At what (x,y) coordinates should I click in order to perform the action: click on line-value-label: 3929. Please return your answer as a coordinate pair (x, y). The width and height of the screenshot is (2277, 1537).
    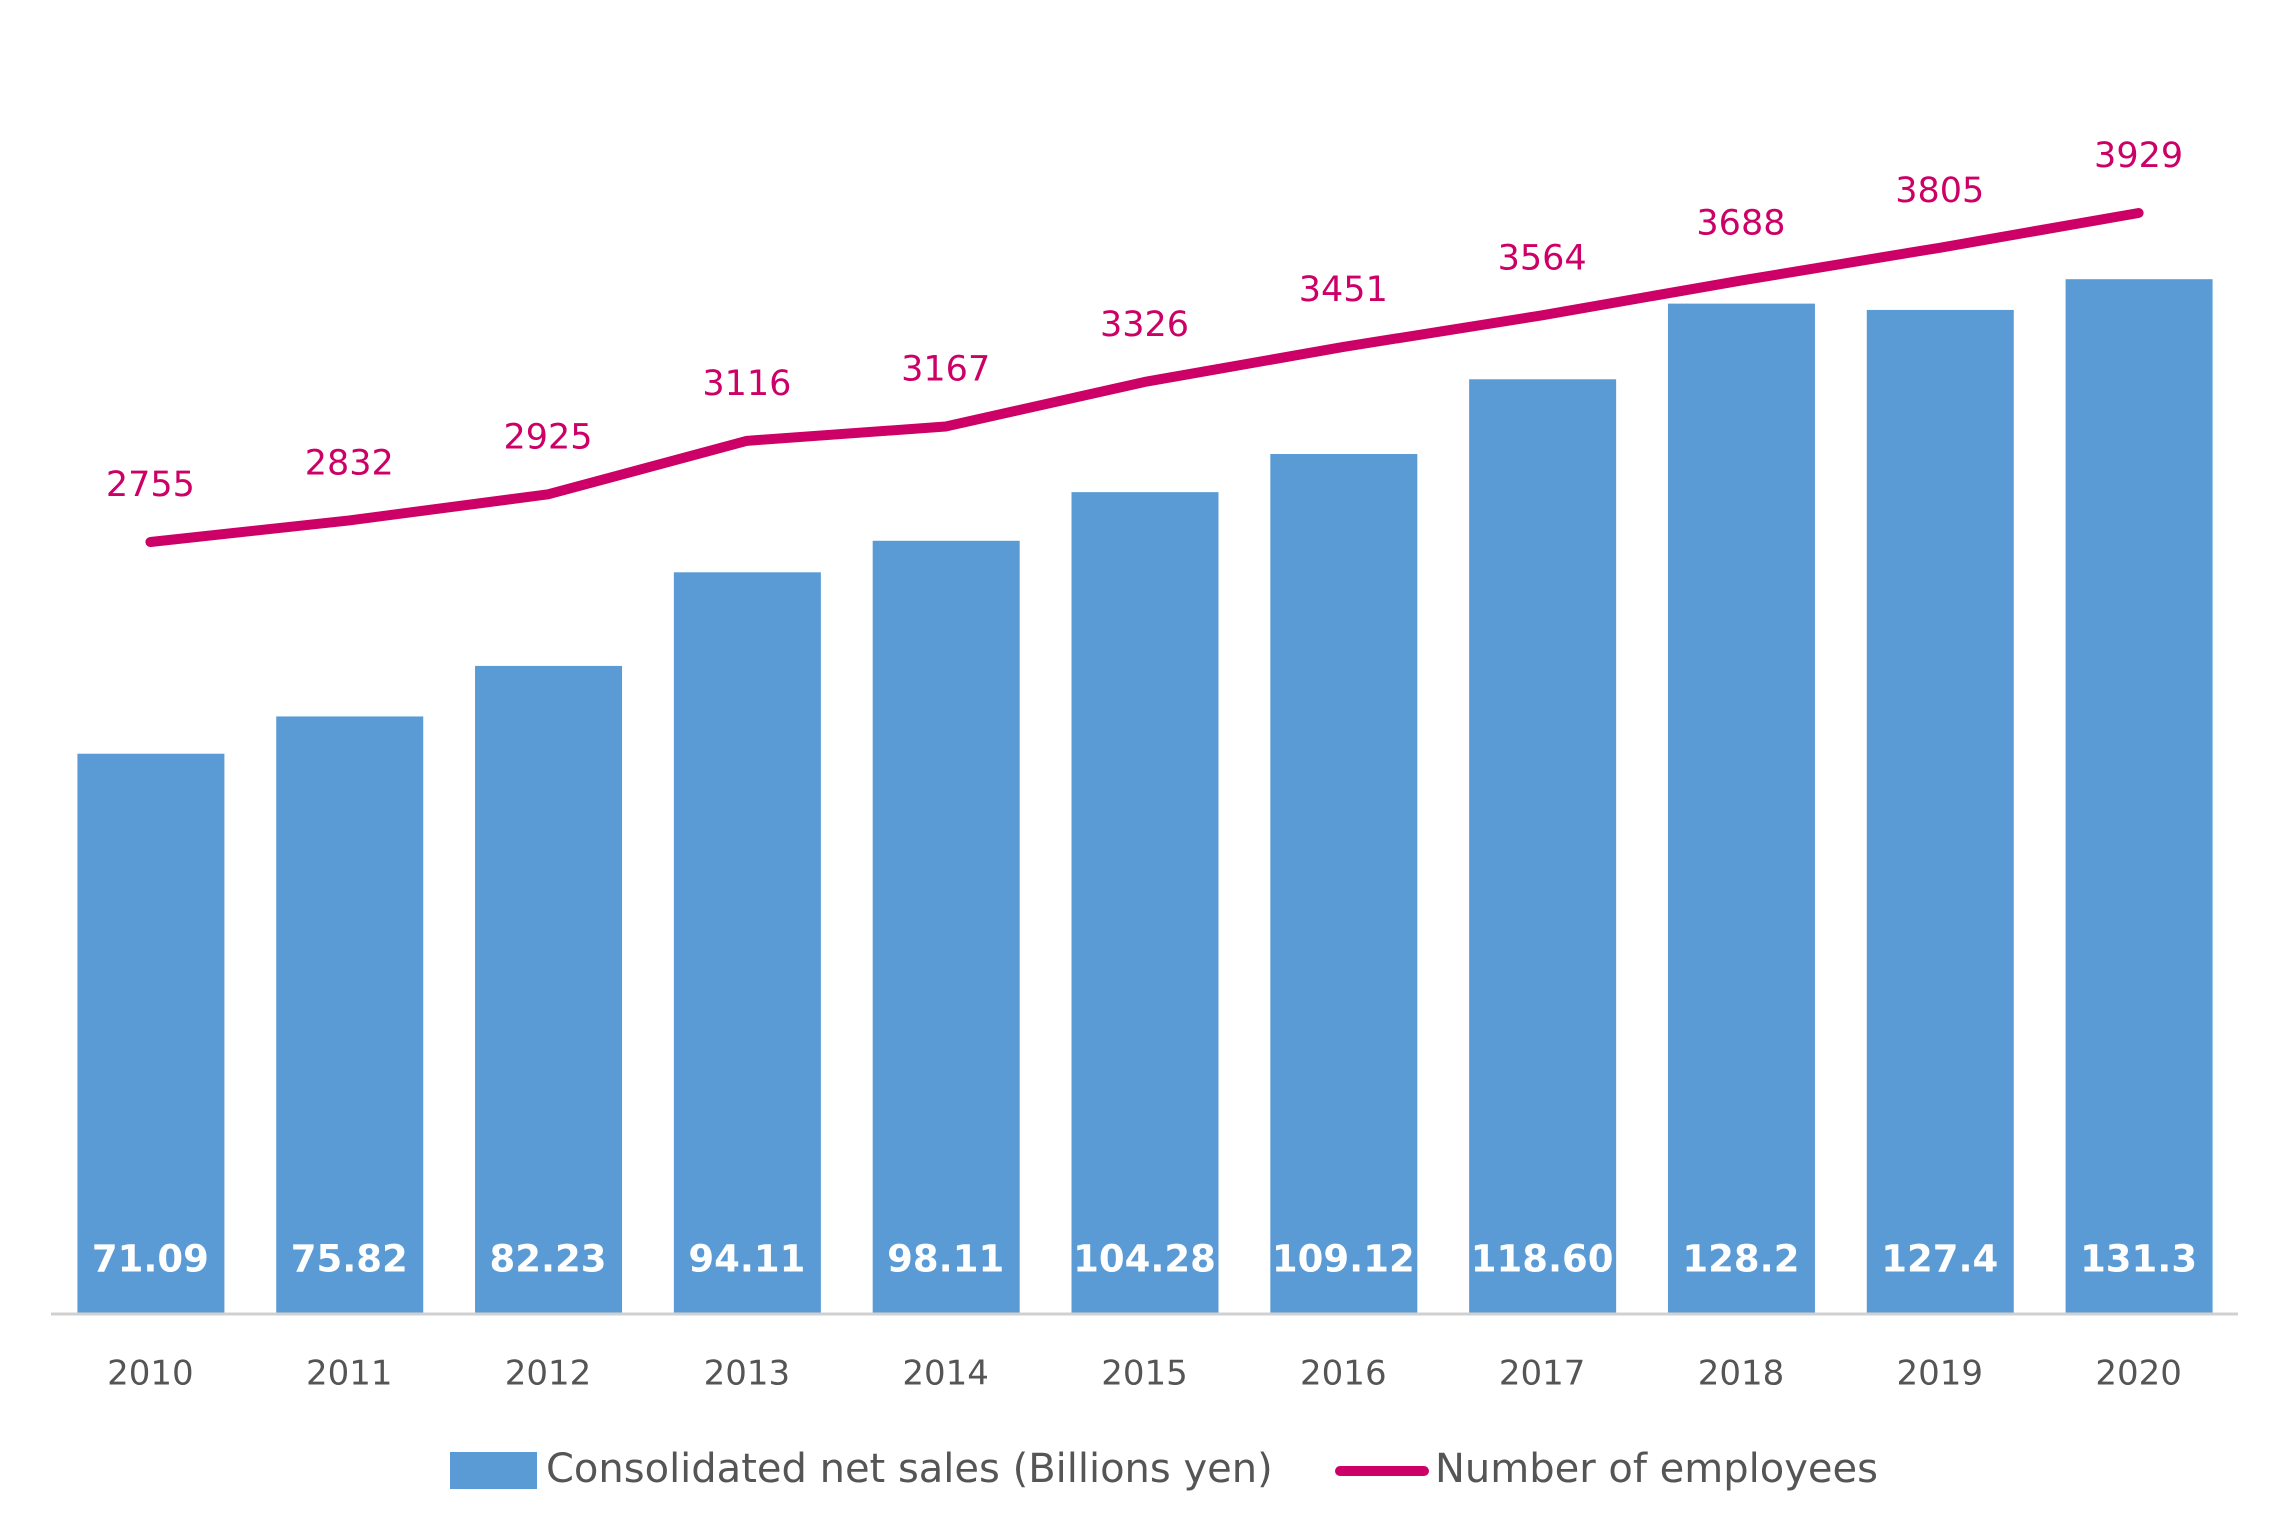
    Looking at the image, I should click on (2138, 156).